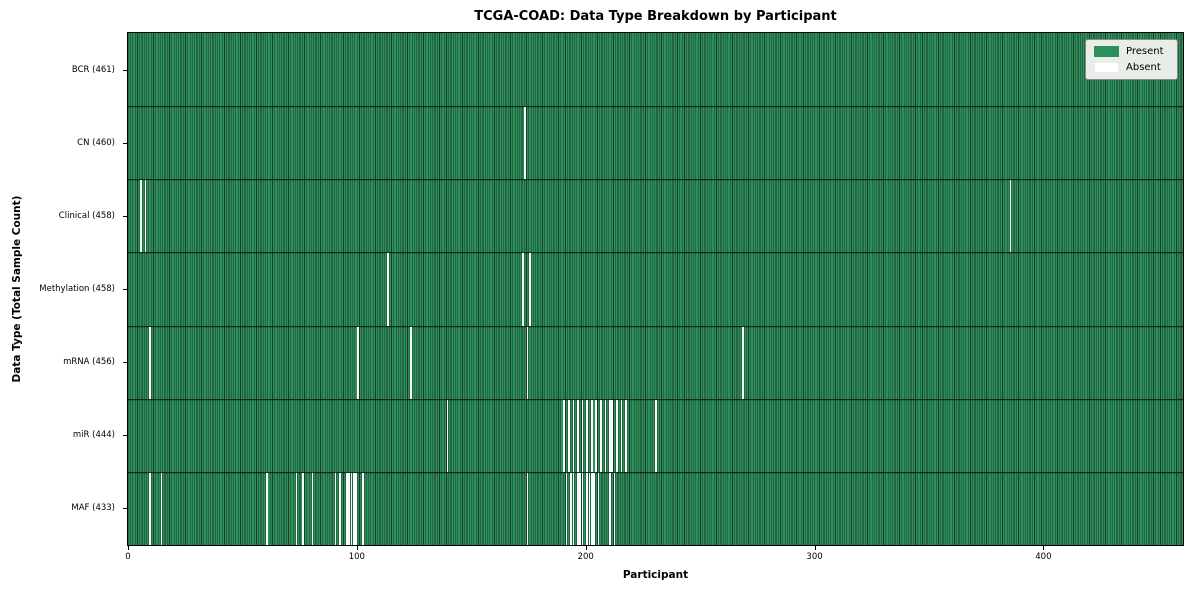 This screenshot has width=1200, height=600. I want to click on legend-item-absent: Absent, so click(1131, 67).